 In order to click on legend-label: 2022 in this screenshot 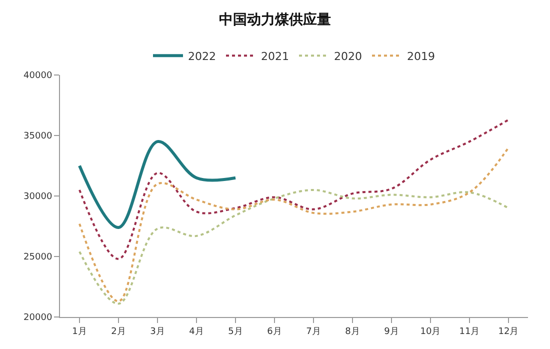, I will do `click(202, 56)`.